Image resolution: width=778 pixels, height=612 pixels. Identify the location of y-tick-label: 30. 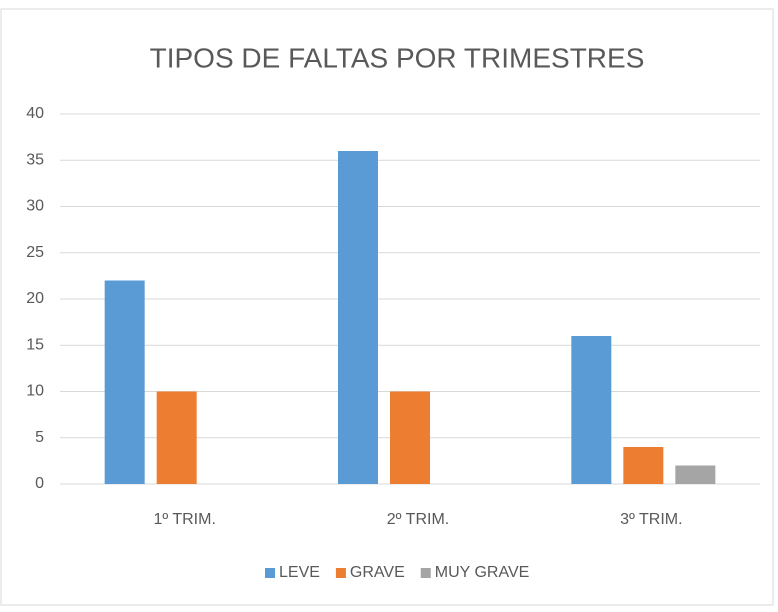
(35, 206).